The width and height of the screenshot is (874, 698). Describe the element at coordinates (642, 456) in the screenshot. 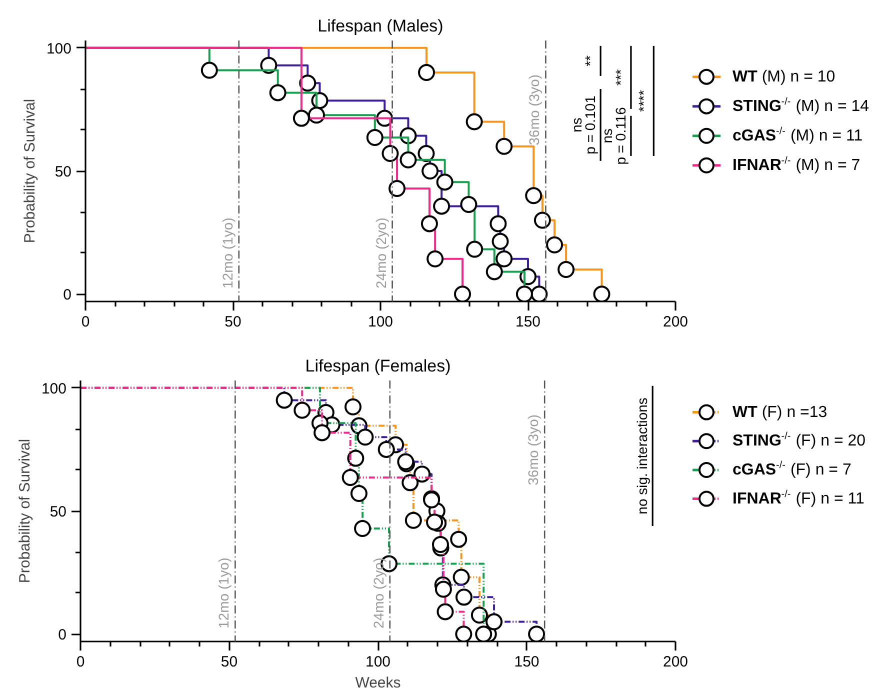

I see `annotation: no sig. interactions` at that location.